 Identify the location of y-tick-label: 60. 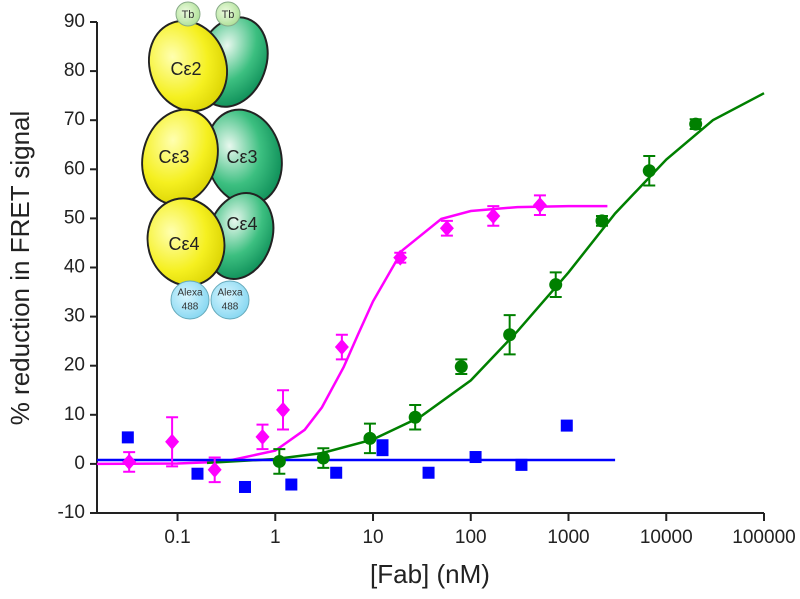
(74, 168).